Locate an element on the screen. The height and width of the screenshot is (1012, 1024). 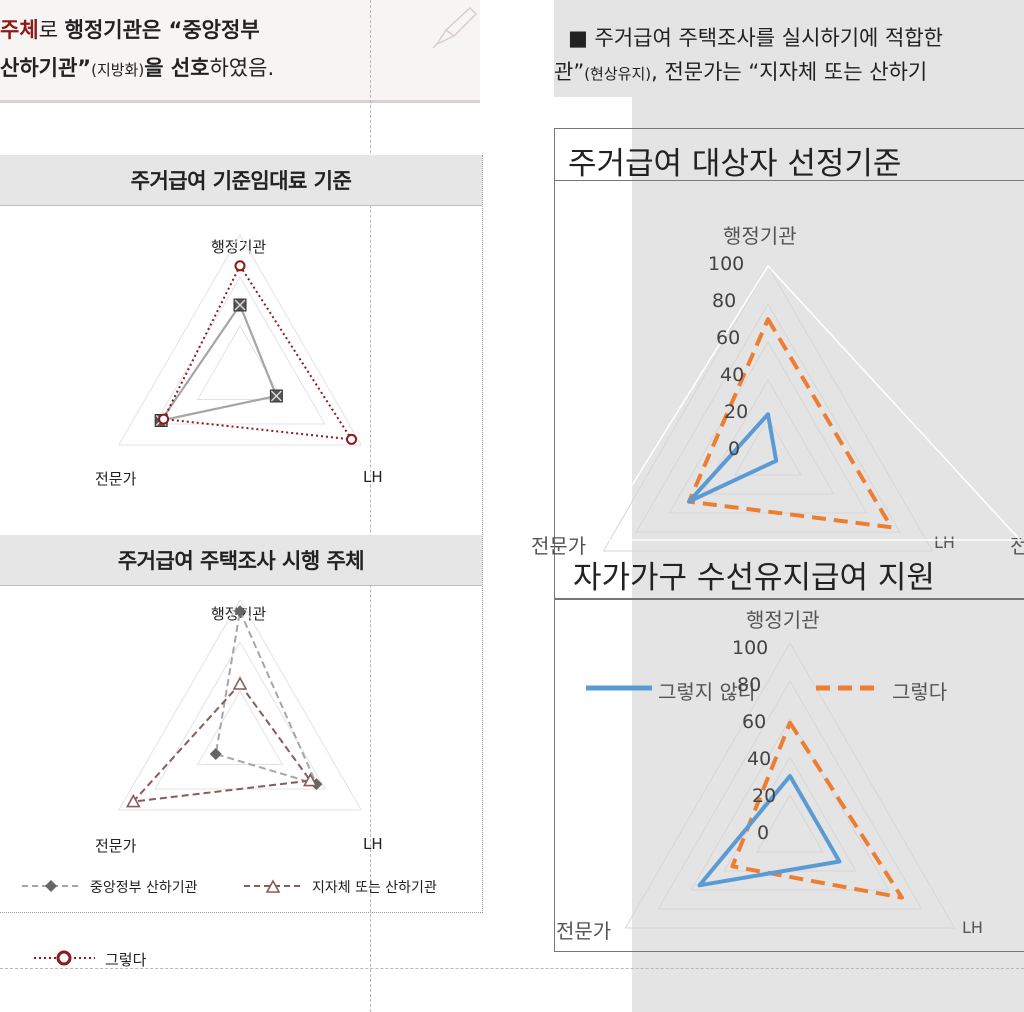
header-text: 관” is located at coordinates (569, 72).